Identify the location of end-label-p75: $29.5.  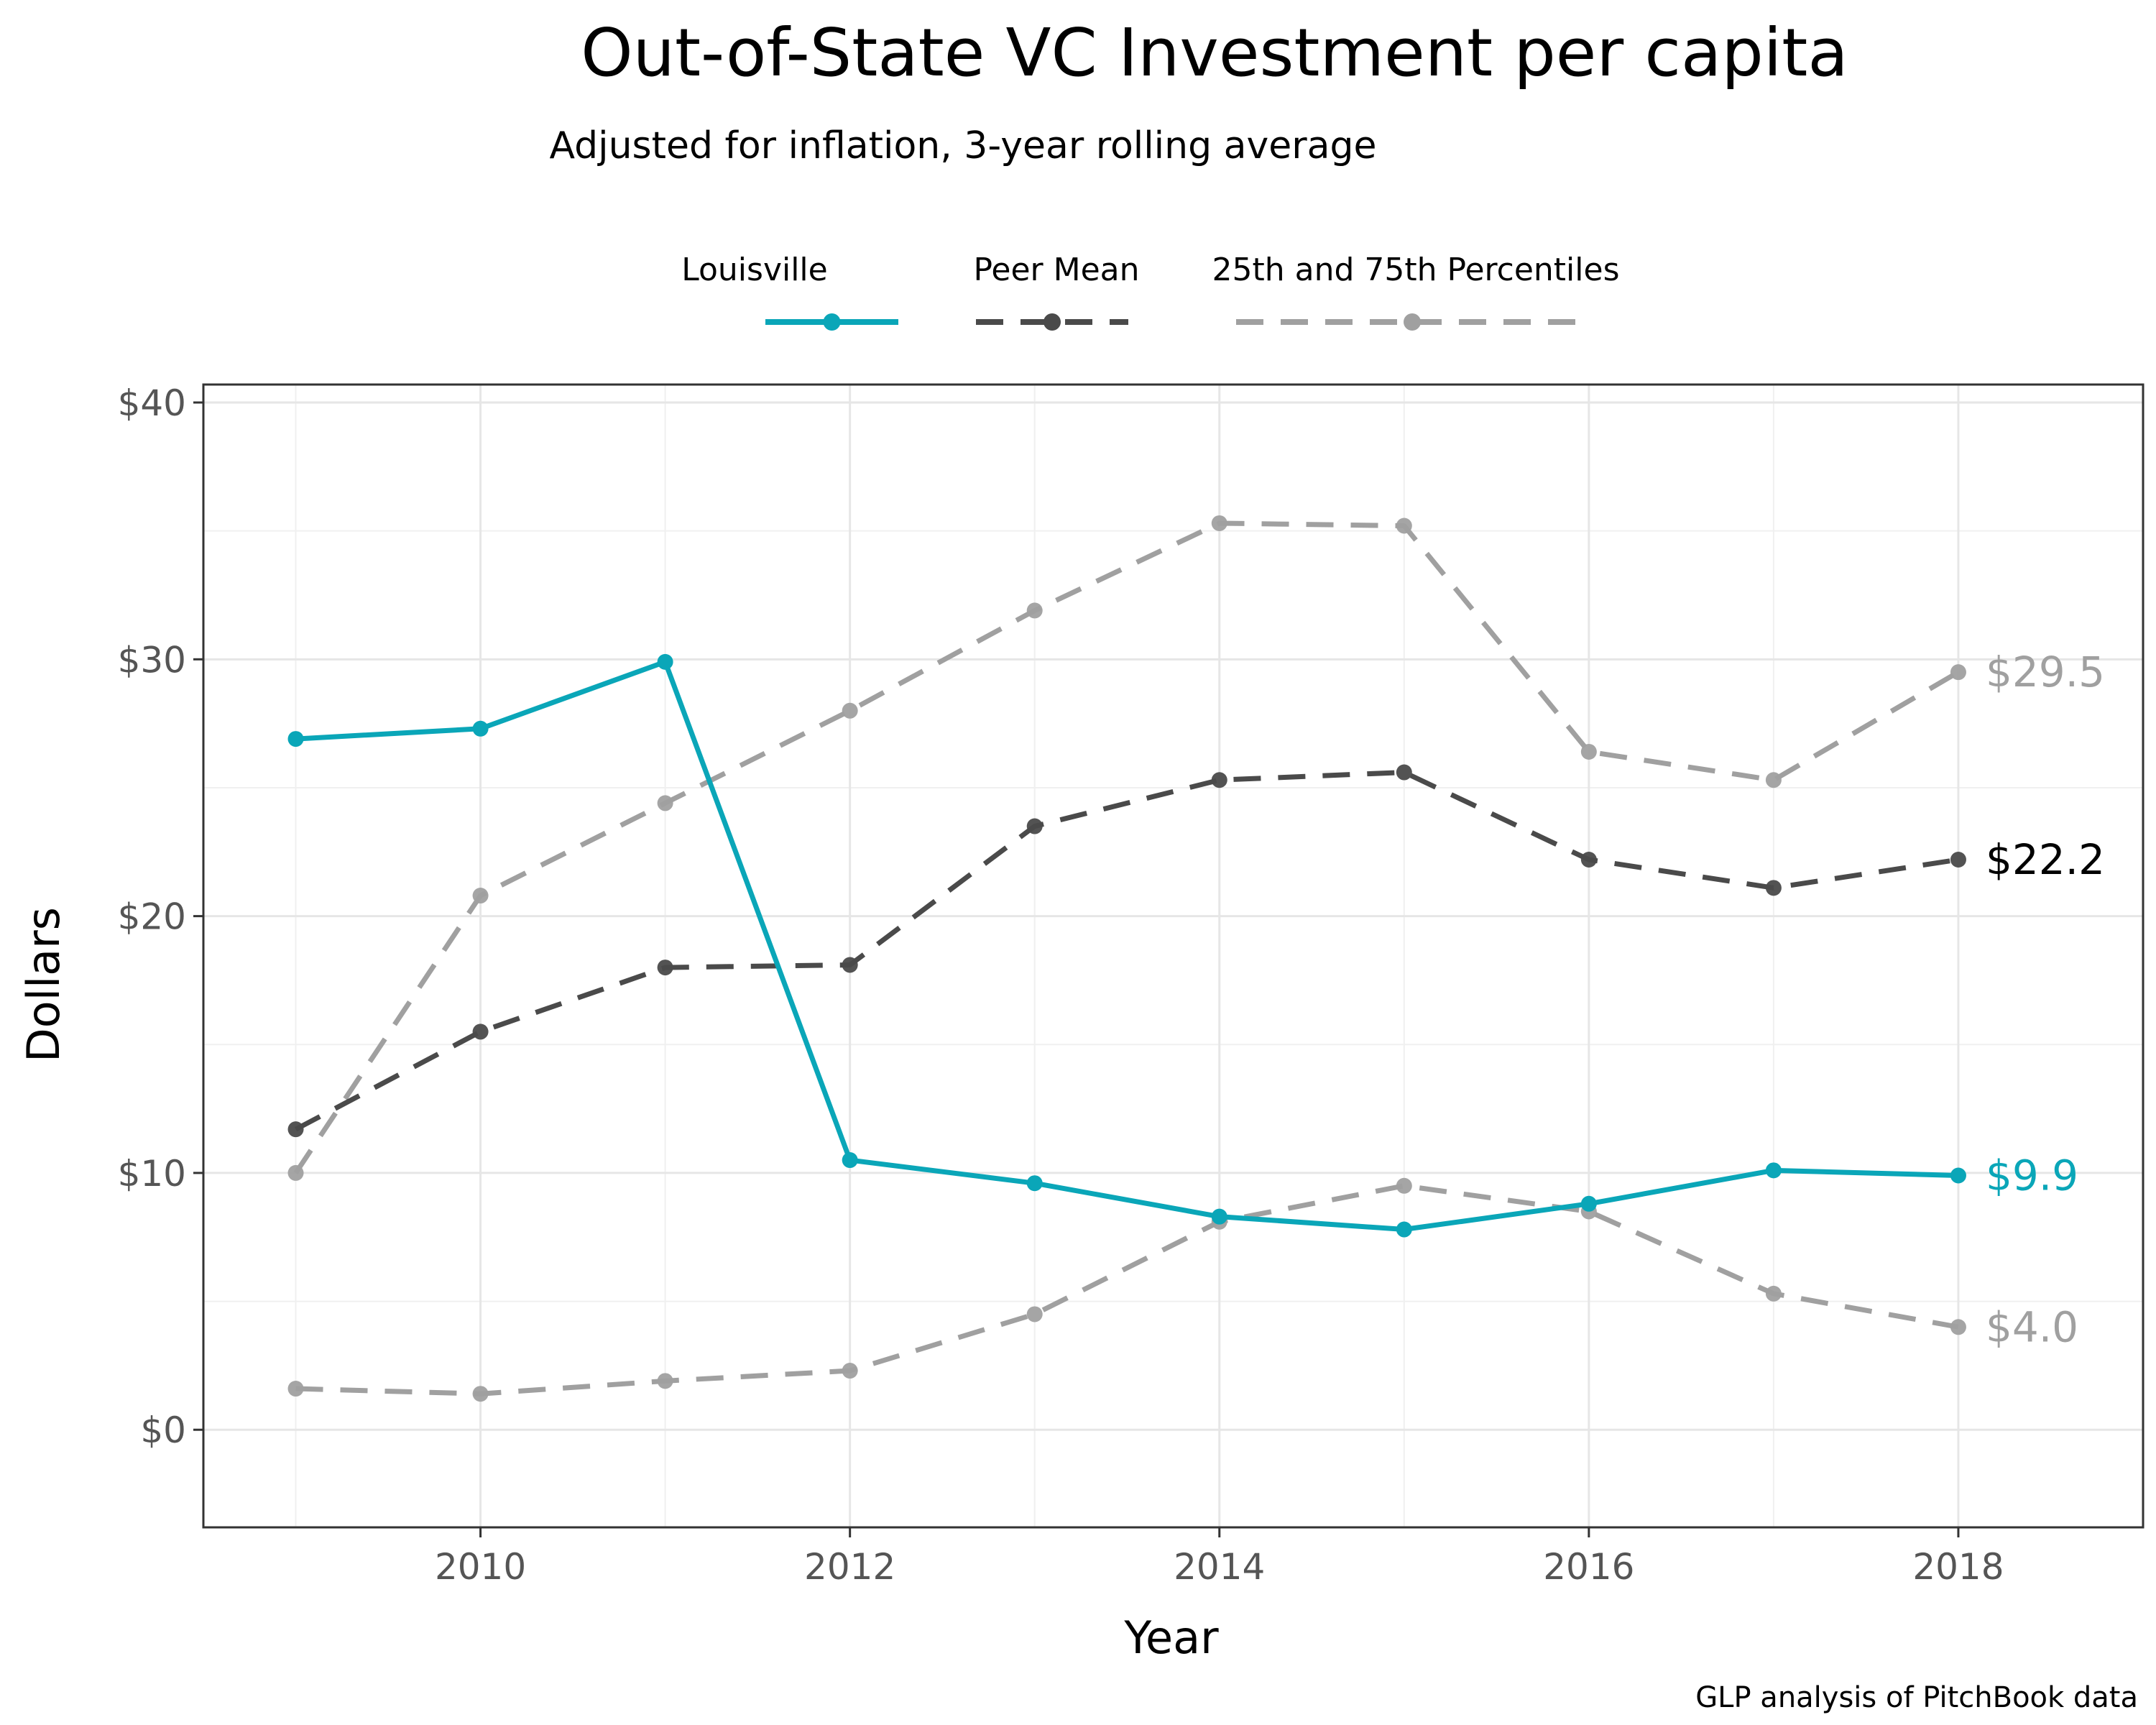
(2045, 672).